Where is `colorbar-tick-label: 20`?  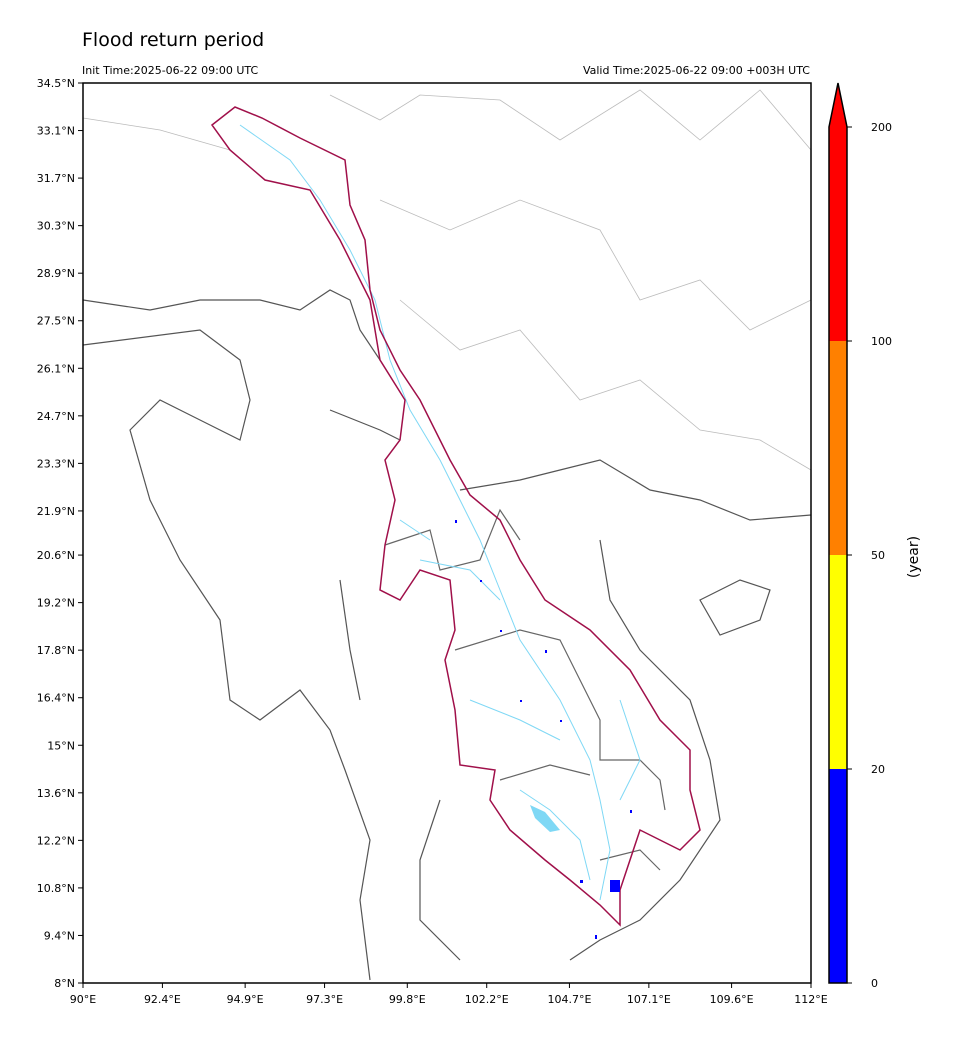
colorbar-tick-label: 20 is located at coordinates (878, 769).